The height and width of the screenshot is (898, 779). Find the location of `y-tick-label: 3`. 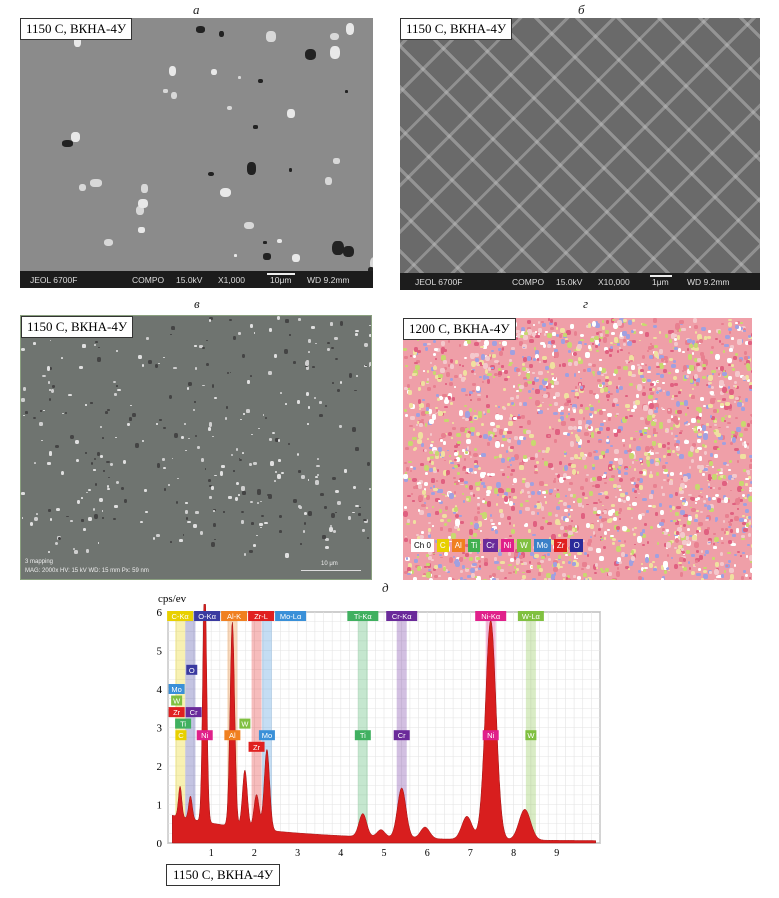

y-tick-label: 3 is located at coordinates (160, 729).